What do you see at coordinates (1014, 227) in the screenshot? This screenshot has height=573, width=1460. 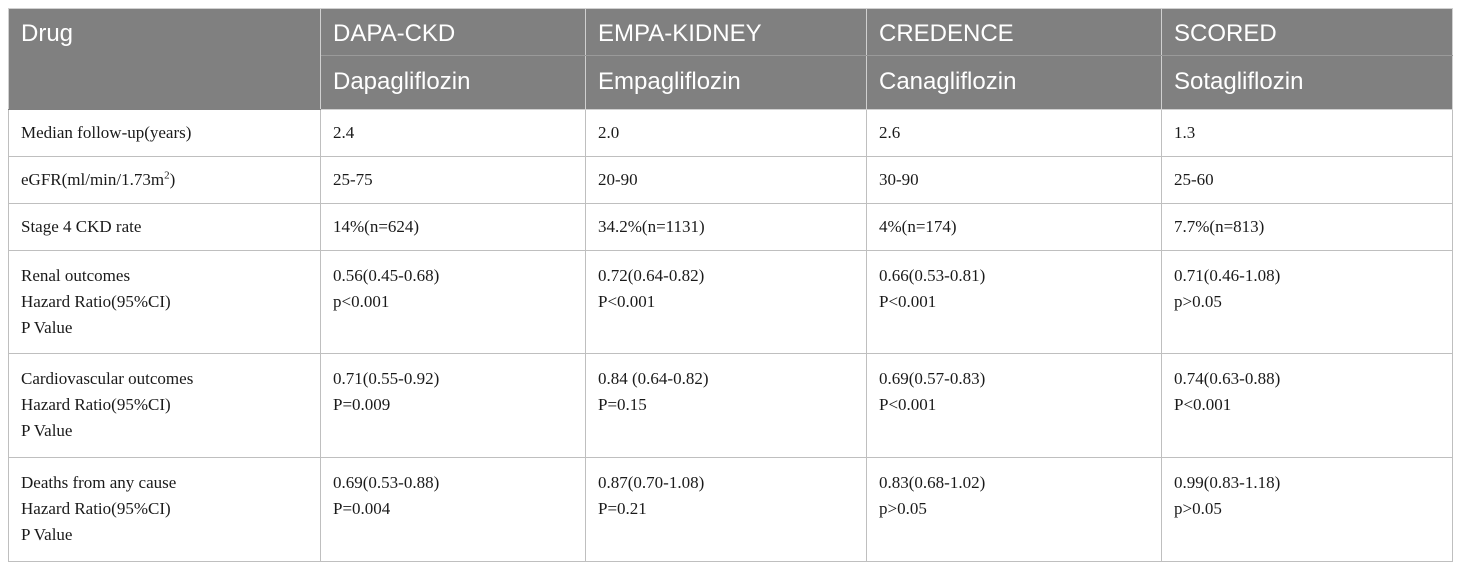 I see `table-cell: 4%(n=174)` at bounding box center [1014, 227].